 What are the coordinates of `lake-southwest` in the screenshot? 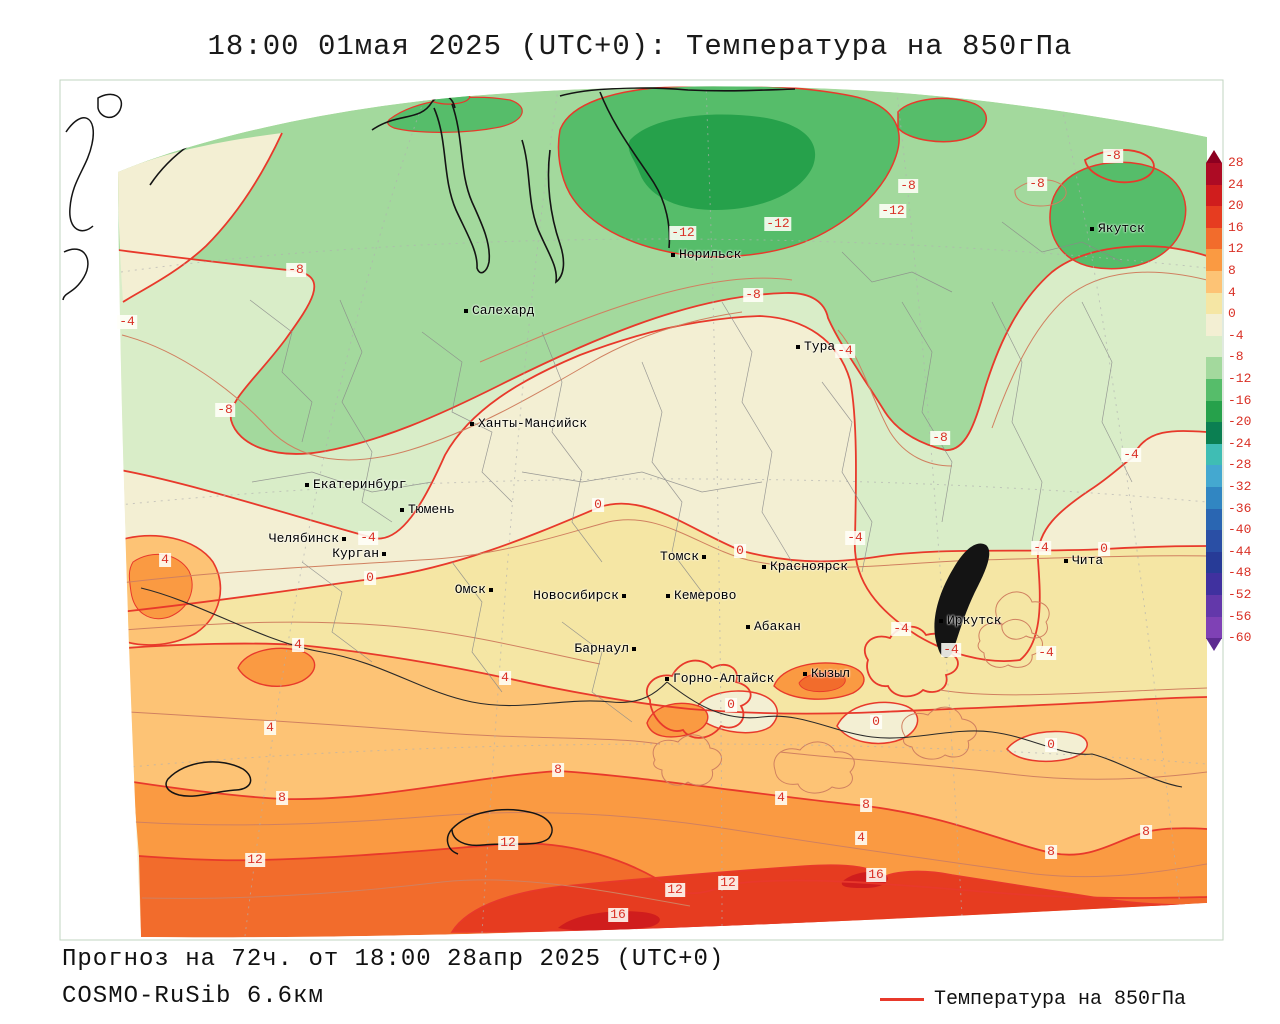 It's located at (208, 779).